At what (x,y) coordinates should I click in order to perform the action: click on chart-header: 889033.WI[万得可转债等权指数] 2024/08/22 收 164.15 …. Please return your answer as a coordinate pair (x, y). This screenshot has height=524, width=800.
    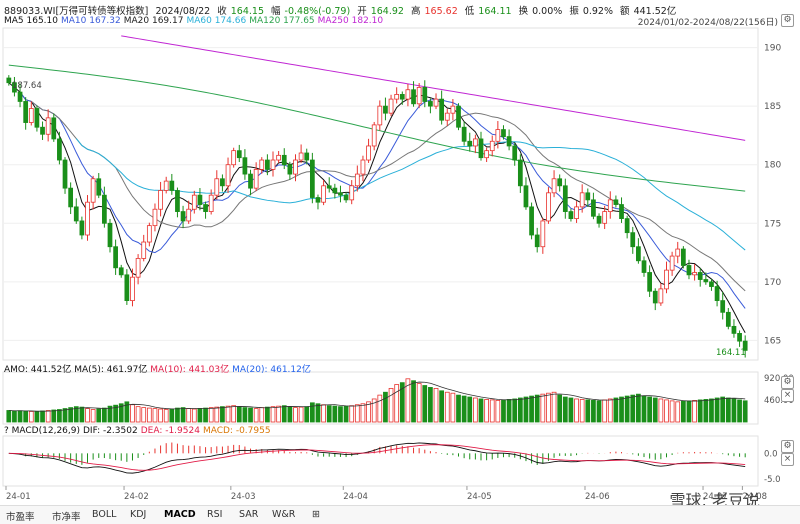
    Looking at the image, I should click on (342, 10).